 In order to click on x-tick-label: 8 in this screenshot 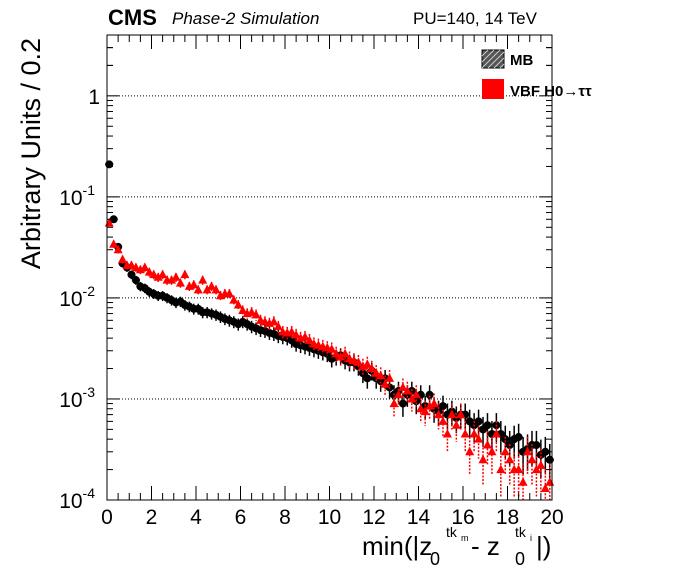, I will do `click(285, 517)`.